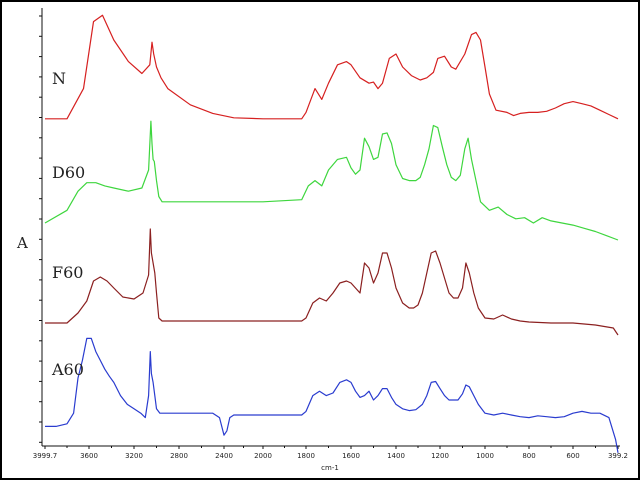  What do you see at coordinates (68, 172) in the screenshot?
I see `series-label-d60: D60` at bounding box center [68, 172].